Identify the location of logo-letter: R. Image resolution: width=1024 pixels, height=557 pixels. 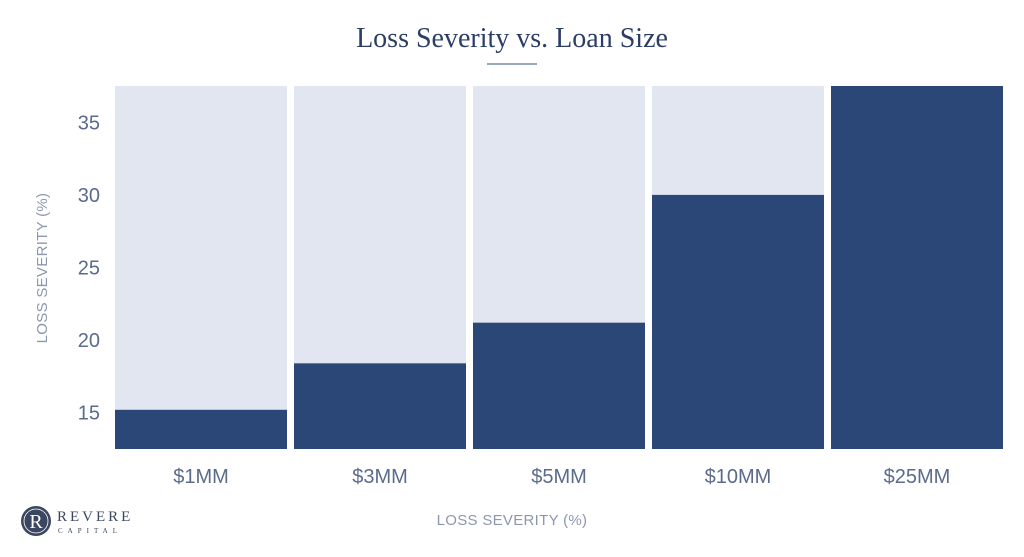
(36, 522).